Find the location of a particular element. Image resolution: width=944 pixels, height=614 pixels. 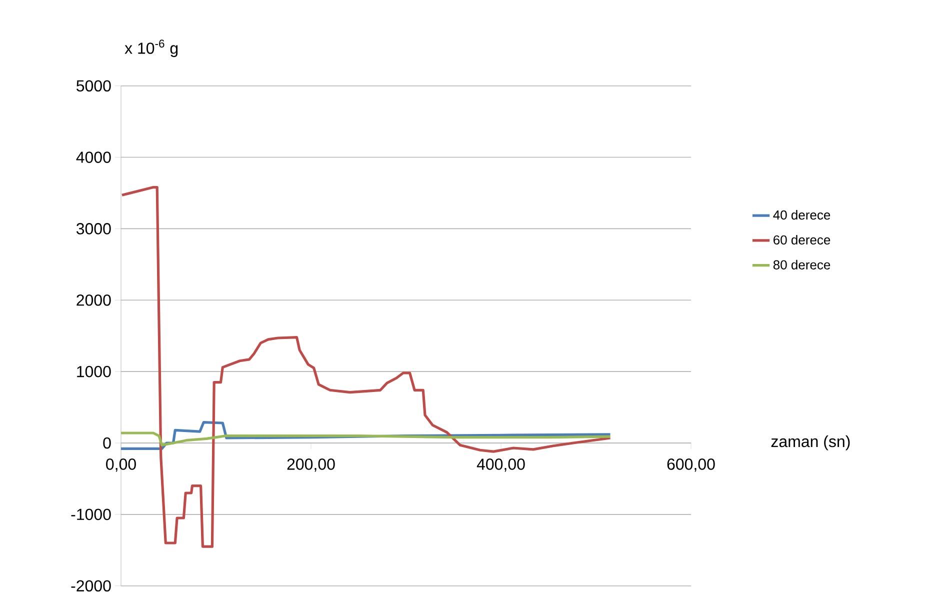

x-tick-label: 0,00 is located at coordinates (121, 465).